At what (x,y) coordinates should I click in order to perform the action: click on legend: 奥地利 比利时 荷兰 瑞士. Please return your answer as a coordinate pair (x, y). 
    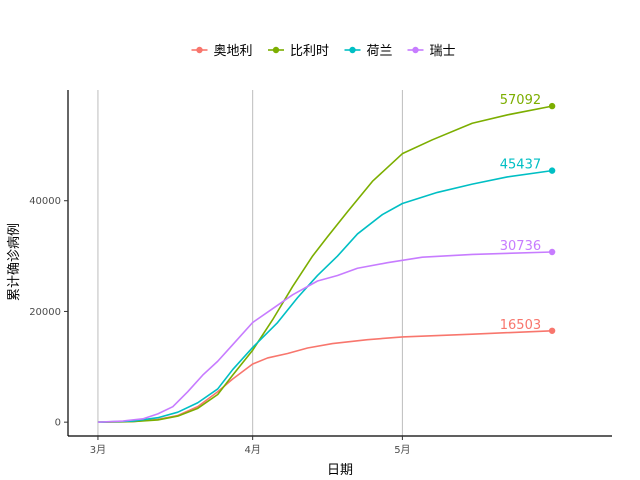
    Looking at the image, I should click on (323, 51).